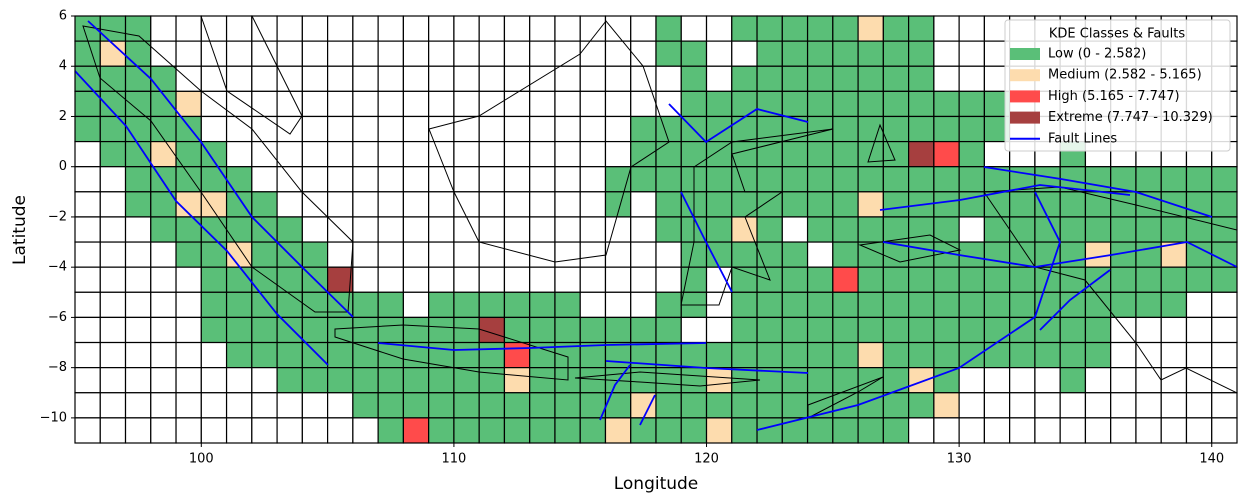 The image size is (1246, 503). I want to click on coastline, so click(251, 75).